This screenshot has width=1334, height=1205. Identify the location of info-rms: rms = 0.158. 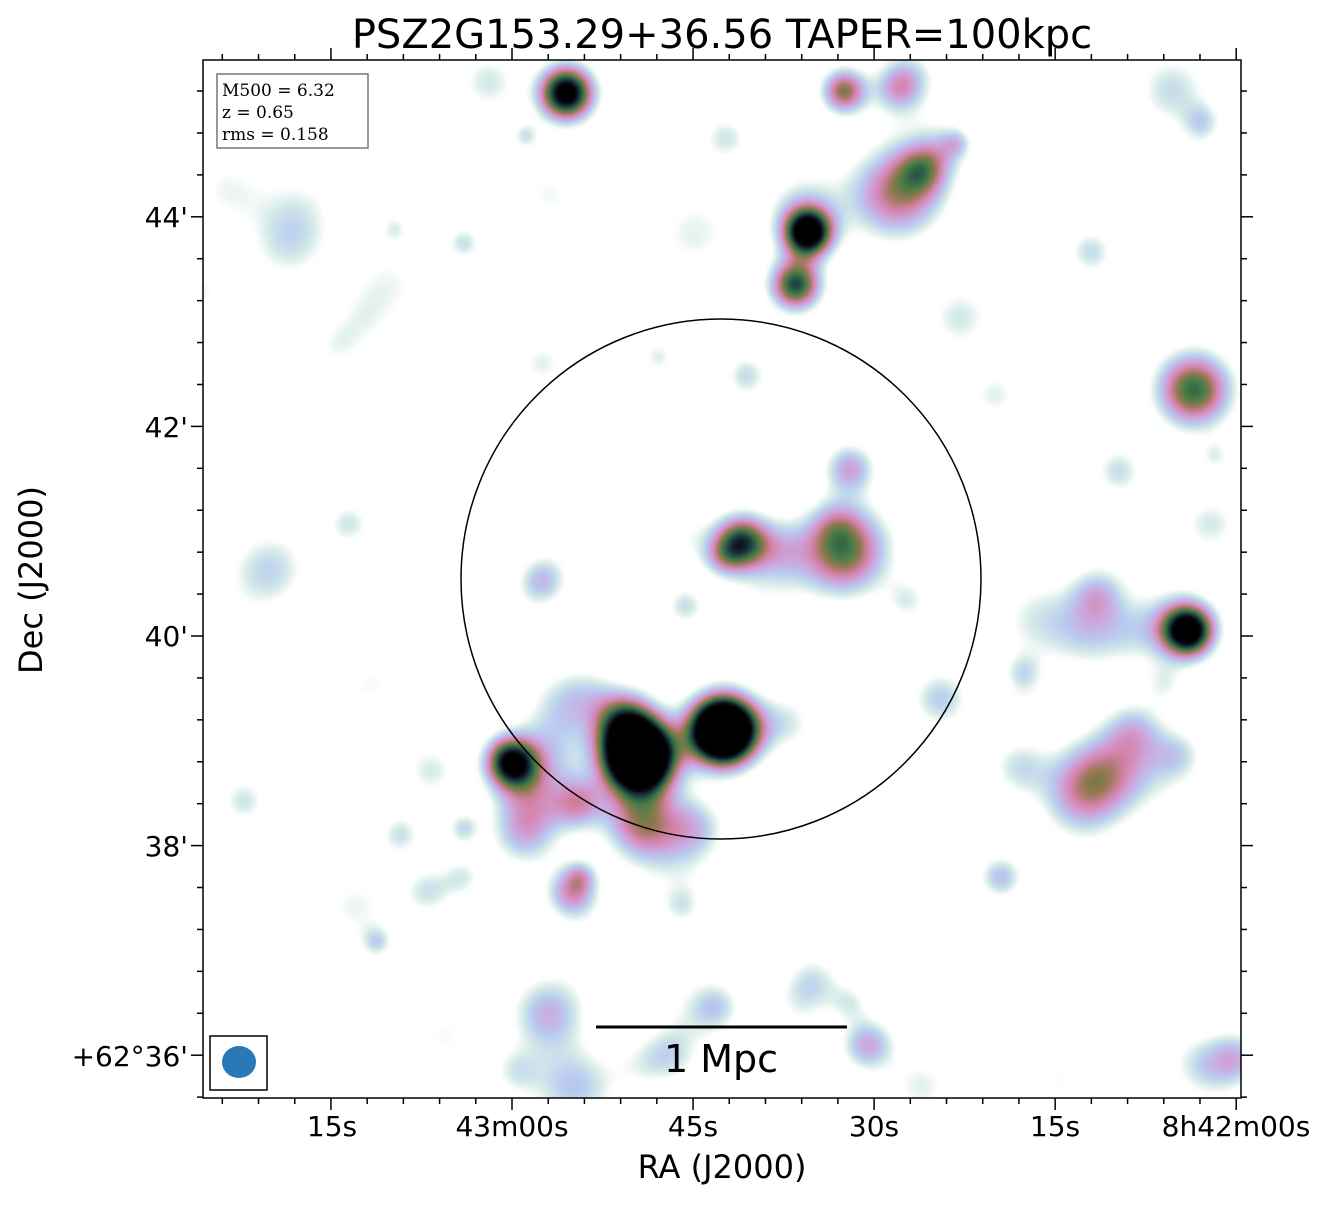
(275, 135).